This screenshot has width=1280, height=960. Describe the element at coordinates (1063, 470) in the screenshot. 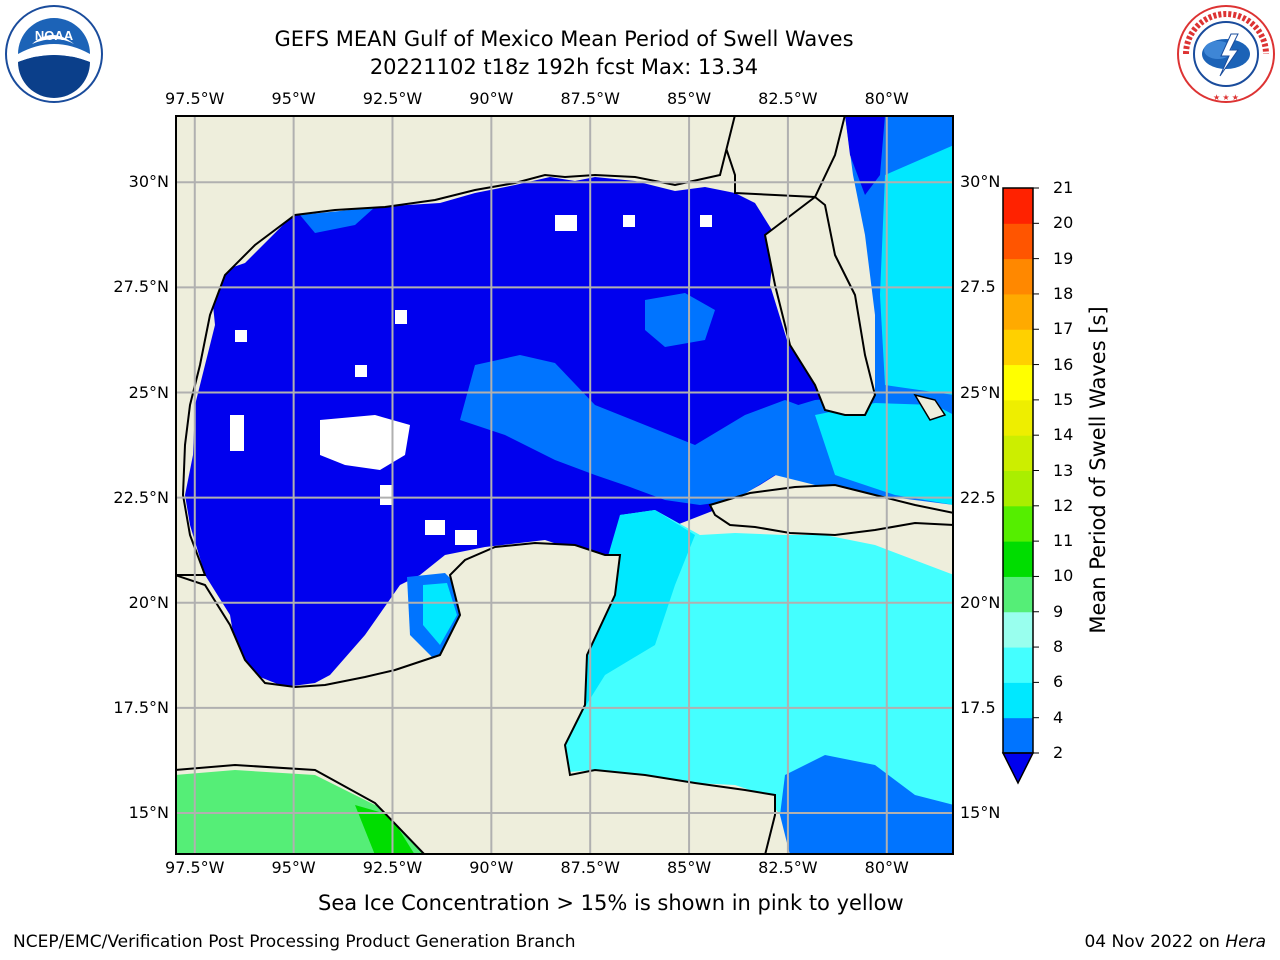

I see `colorbar-tick-label: 13` at that location.